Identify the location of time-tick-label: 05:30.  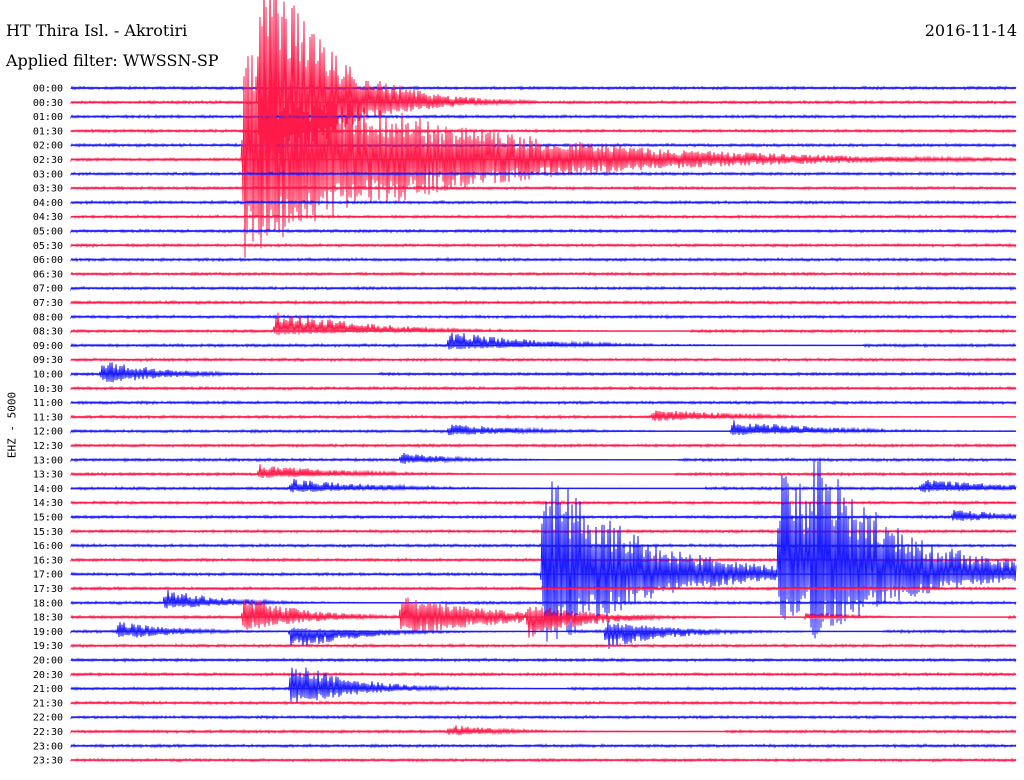
(48, 246).